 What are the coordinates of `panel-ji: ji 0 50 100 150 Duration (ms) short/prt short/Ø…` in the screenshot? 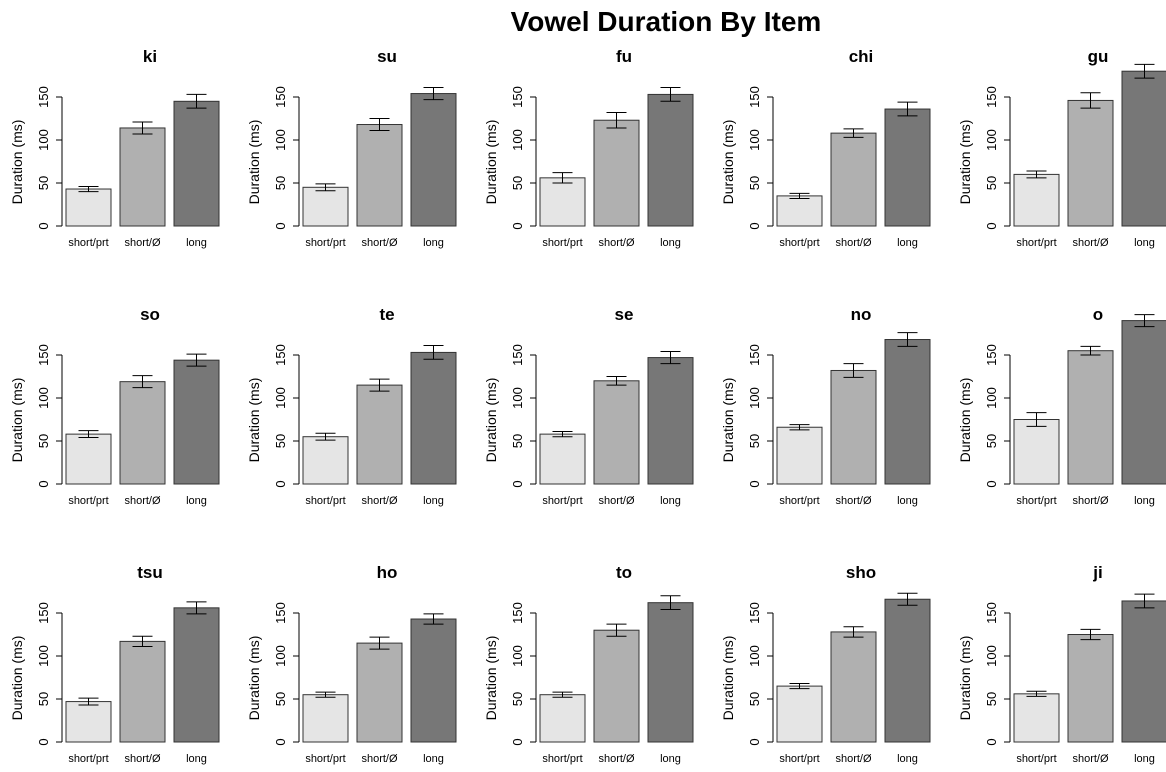 It's located at (1061, 664).